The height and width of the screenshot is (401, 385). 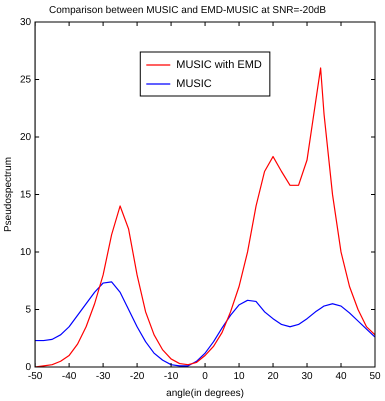 I want to click on y-tick-label: 0, so click(x=29, y=367).